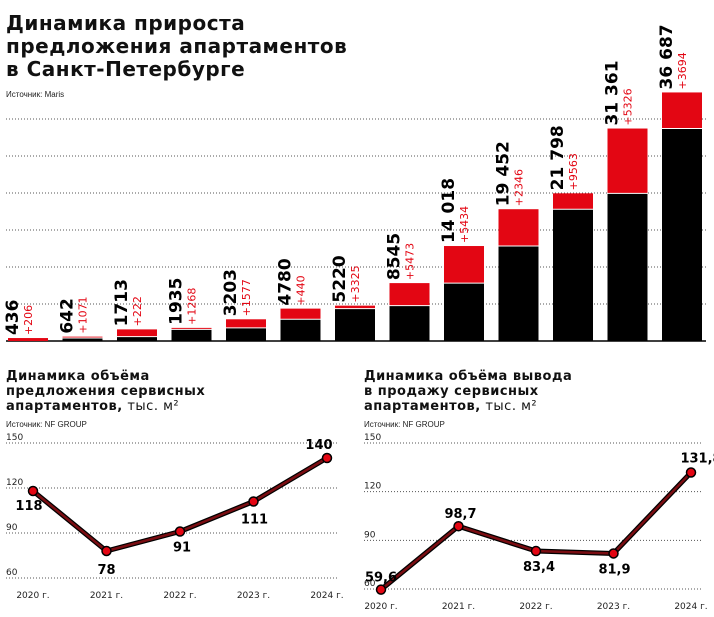  I want to click on bar-increase-label: +5473, so click(410, 261).